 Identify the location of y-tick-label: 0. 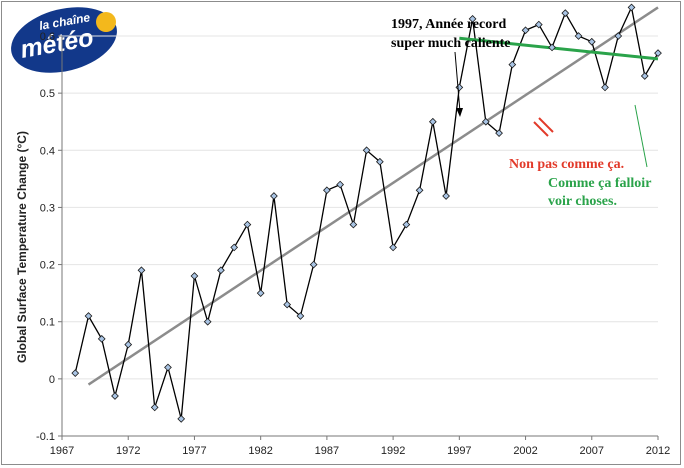
(52, 380).